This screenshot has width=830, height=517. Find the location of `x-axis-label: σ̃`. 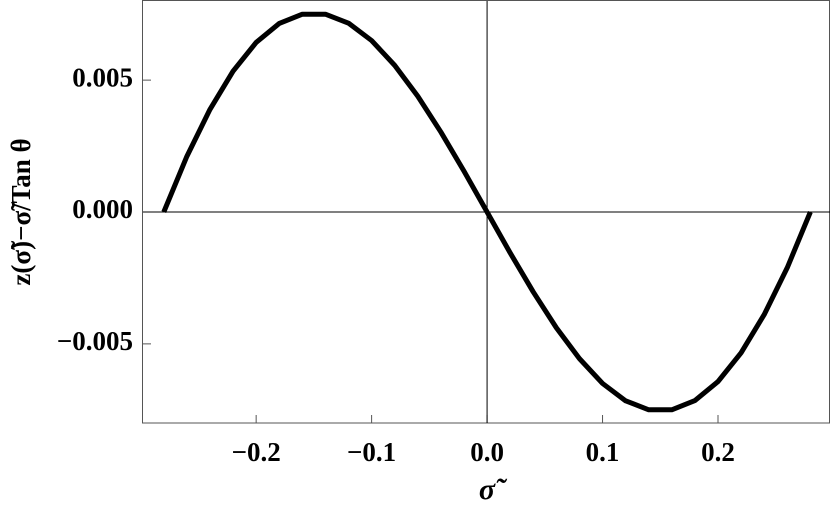

x-axis-label: σ̃ is located at coordinates (493, 489).